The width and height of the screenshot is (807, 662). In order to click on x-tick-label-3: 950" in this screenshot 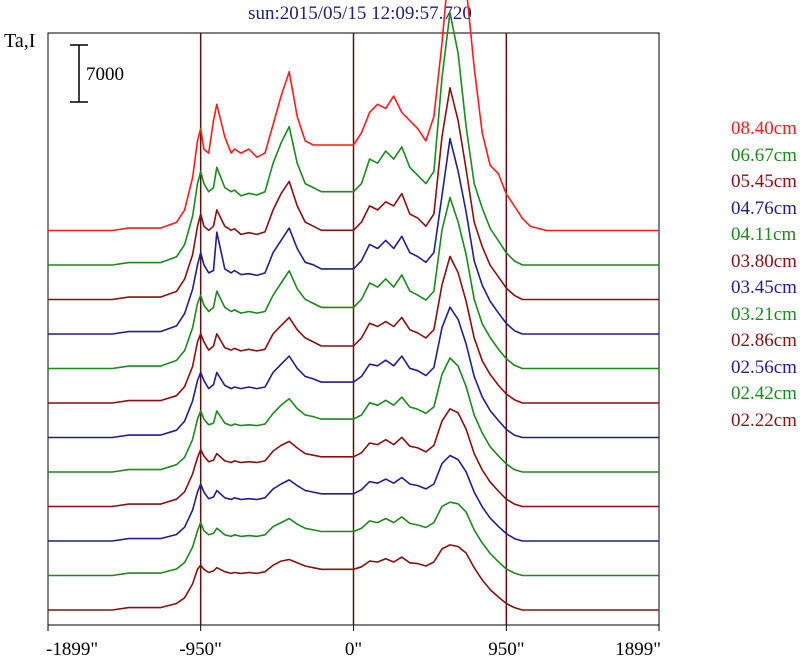, I will do `click(506, 649)`.